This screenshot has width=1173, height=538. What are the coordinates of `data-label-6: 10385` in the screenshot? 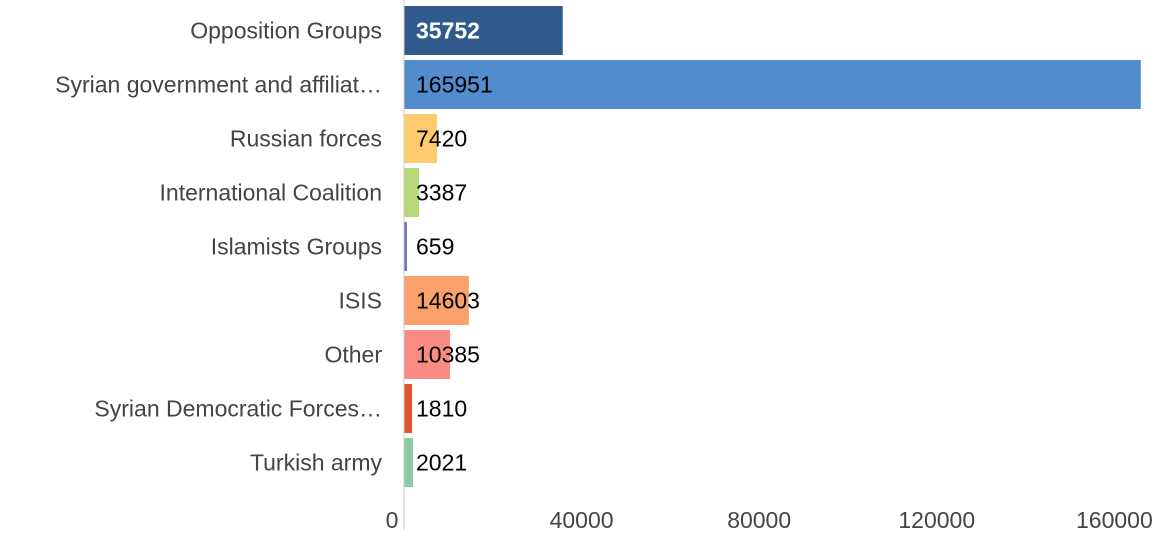 It's located at (448, 355).